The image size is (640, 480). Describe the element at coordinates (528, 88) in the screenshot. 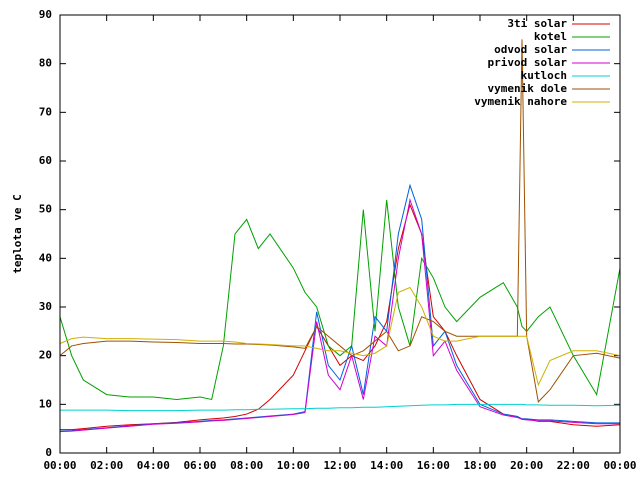

I see `legend-label: vymenik dole` at that location.